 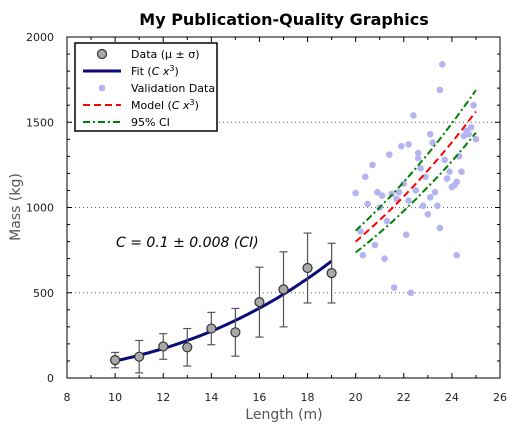 What do you see at coordinates (452, 397) in the screenshot?
I see `x-tick-label: 24` at bounding box center [452, 397].